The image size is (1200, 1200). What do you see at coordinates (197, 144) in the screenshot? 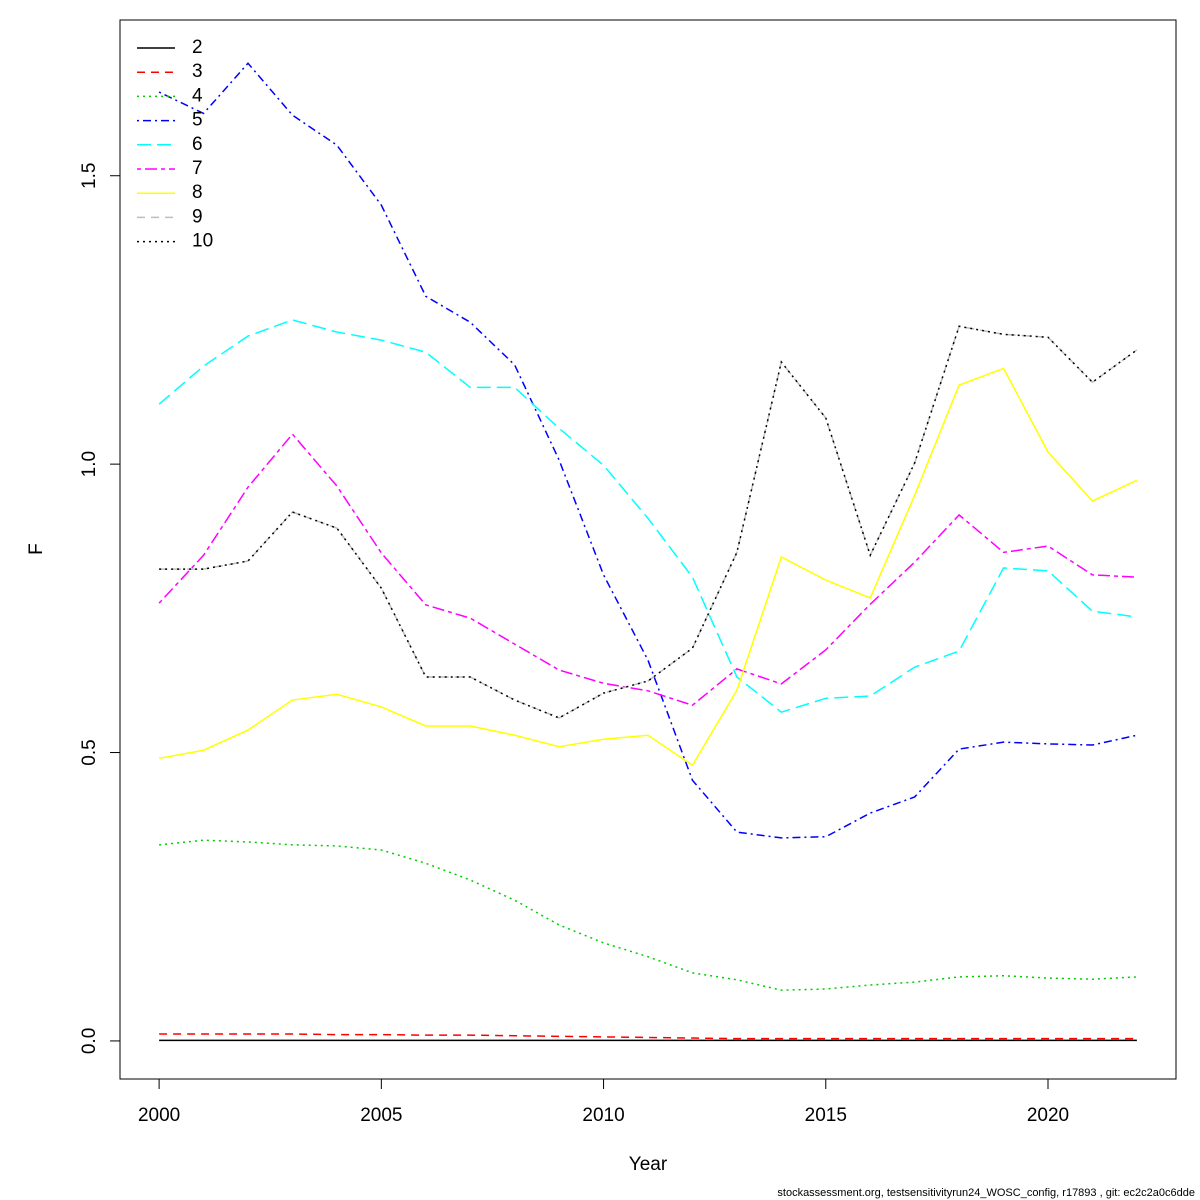
I see `legend-label: 6` at bounding box center [197, 144].